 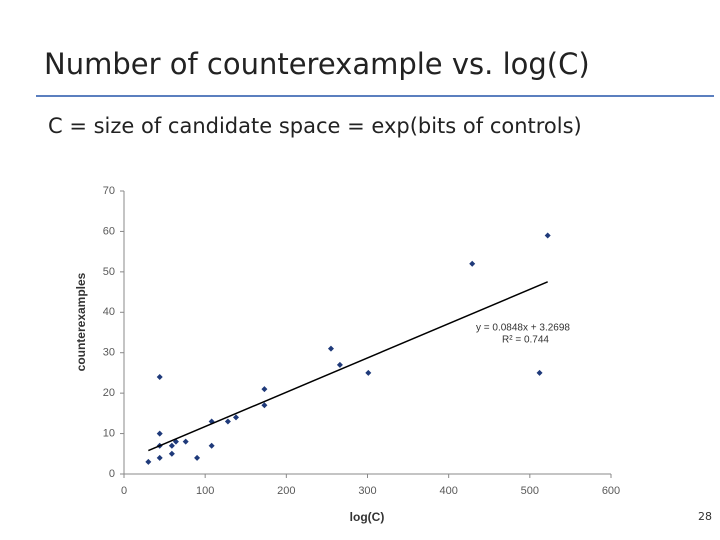 I want to click on y-tick-label: 70, so click(x=109, y=191).